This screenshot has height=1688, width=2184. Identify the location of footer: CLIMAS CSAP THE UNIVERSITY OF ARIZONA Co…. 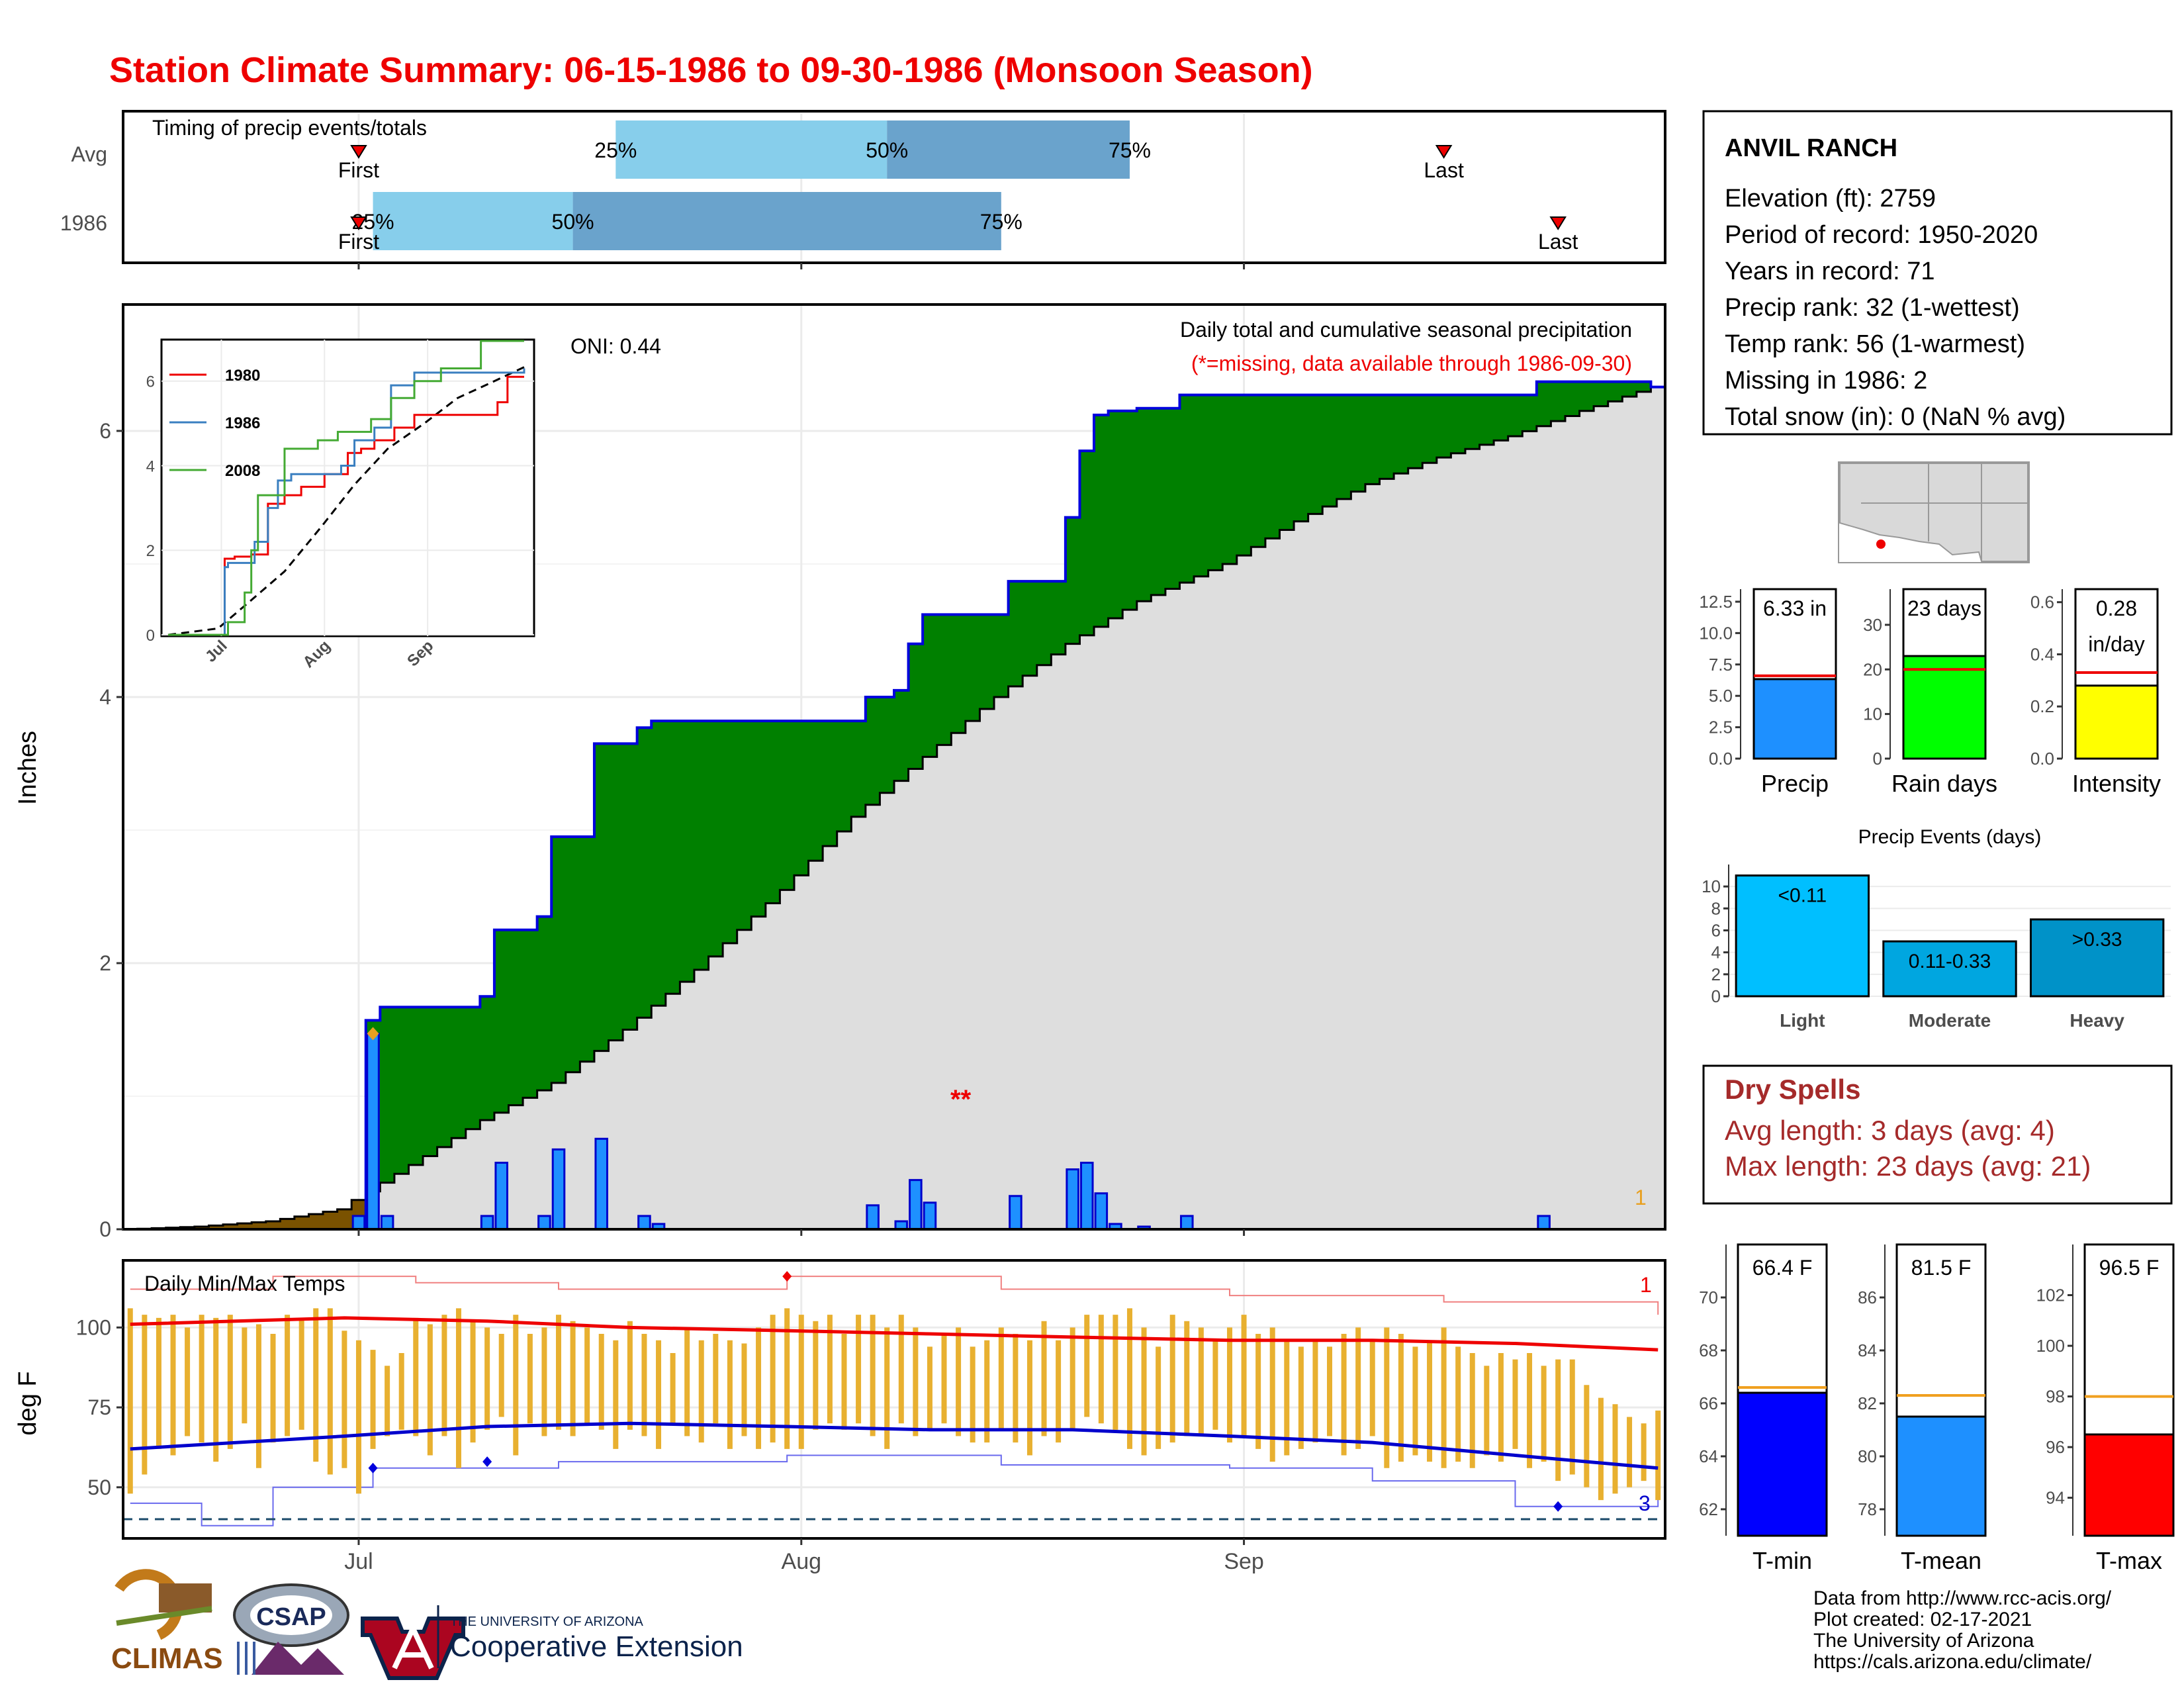
(1112, 1624).